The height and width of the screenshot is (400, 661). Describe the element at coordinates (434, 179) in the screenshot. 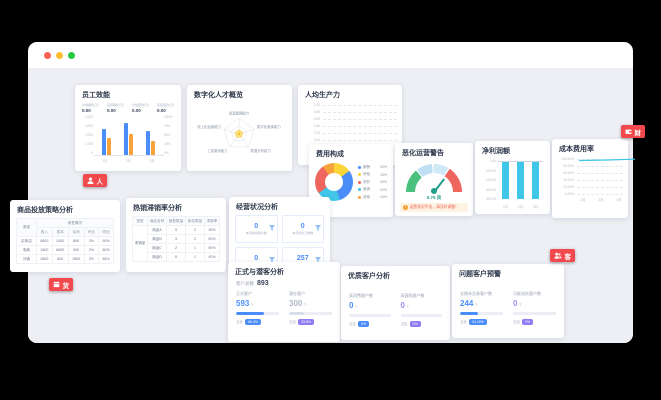

I see `gauge-chart` at that location.